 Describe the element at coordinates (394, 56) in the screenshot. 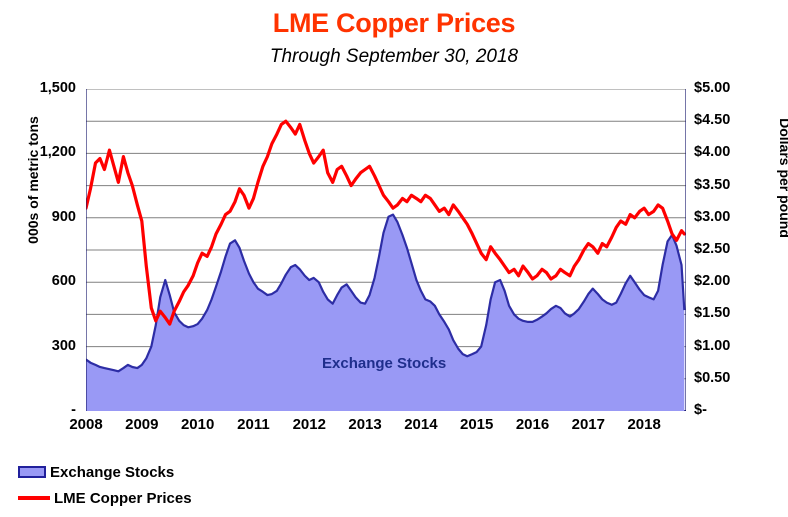

I see `chart-subtitle: Through September 30, 2018` at that location.